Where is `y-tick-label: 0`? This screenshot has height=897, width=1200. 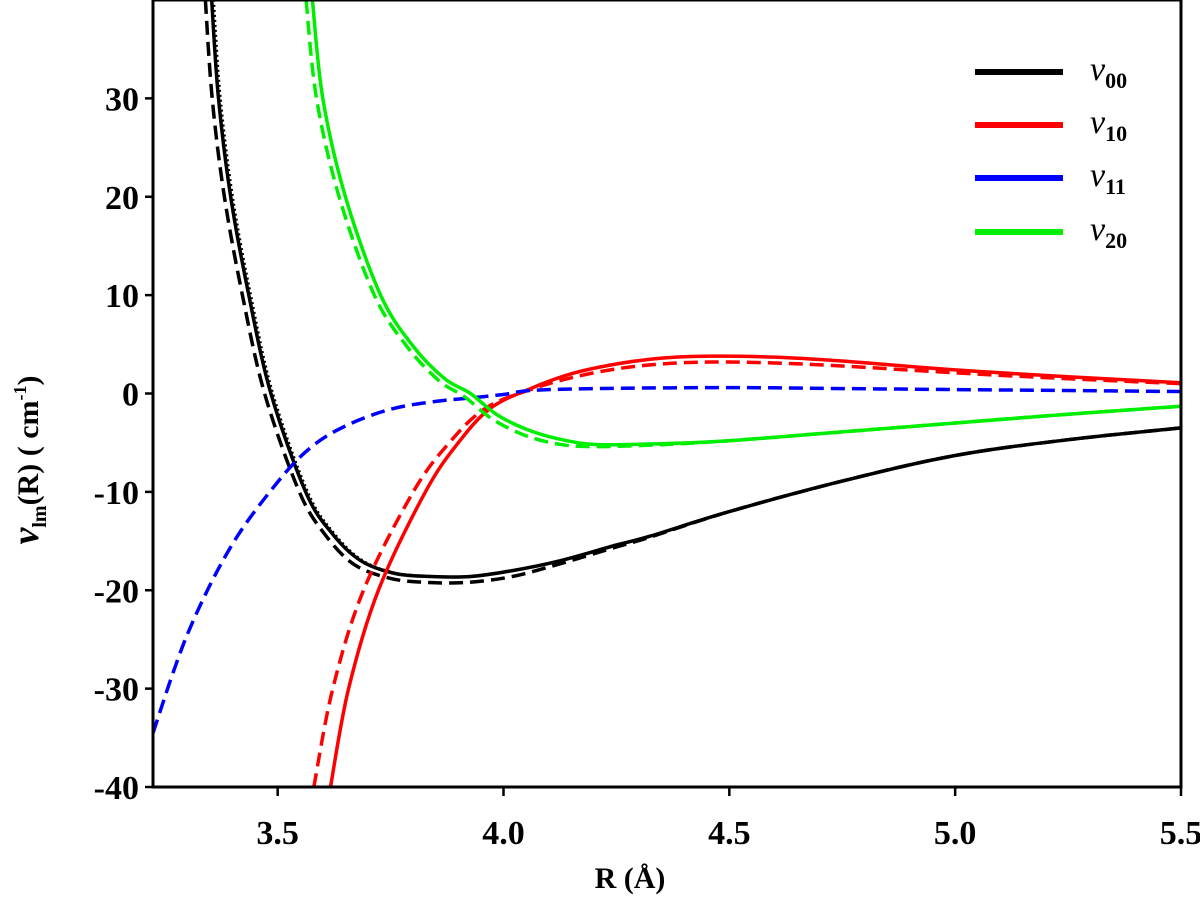
y-tick-label: 0 is located at coordinates (130, 395).